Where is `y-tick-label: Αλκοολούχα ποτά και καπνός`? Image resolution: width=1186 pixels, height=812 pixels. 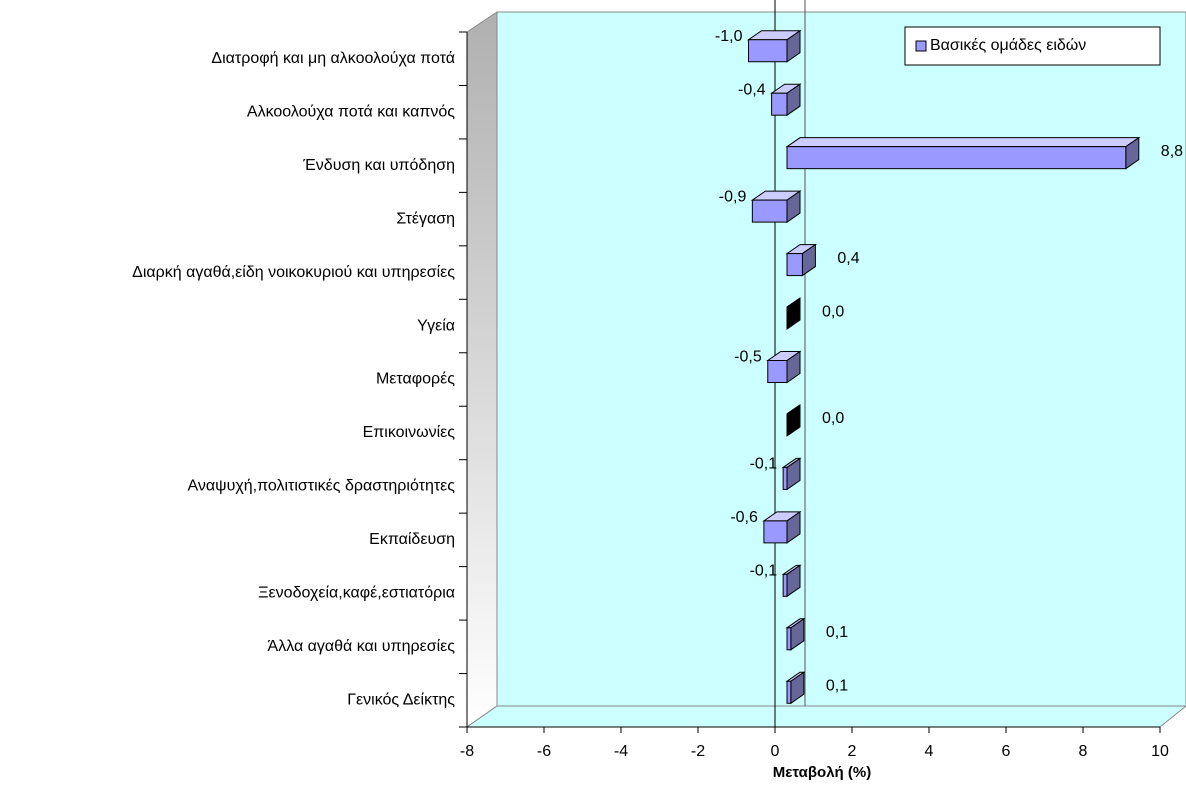
y-tick-label: Αλκοολούχα ποτά και καπνός is located at coordinates (351, 111).